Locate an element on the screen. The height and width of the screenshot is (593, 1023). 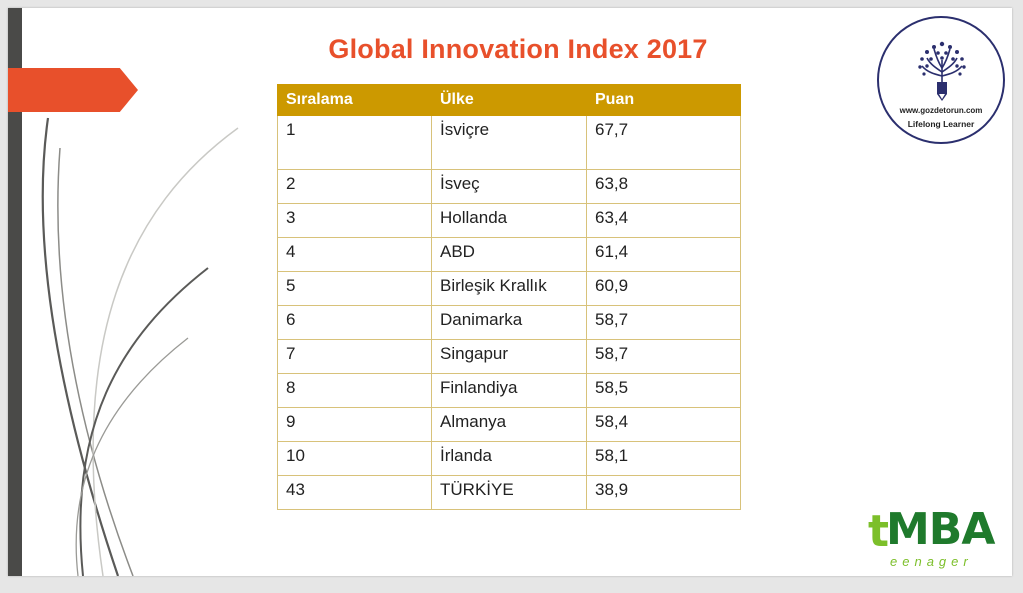
rank-cell: 2 is located at coordinates (354, 186).